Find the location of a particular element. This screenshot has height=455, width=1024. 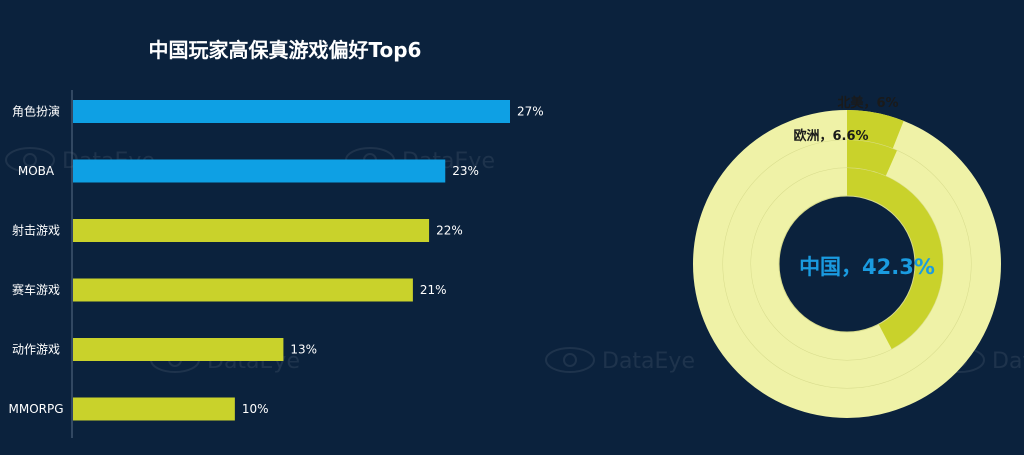

ring-label-europe: 欧洲，6.6% is located at coordinates (830, 136).